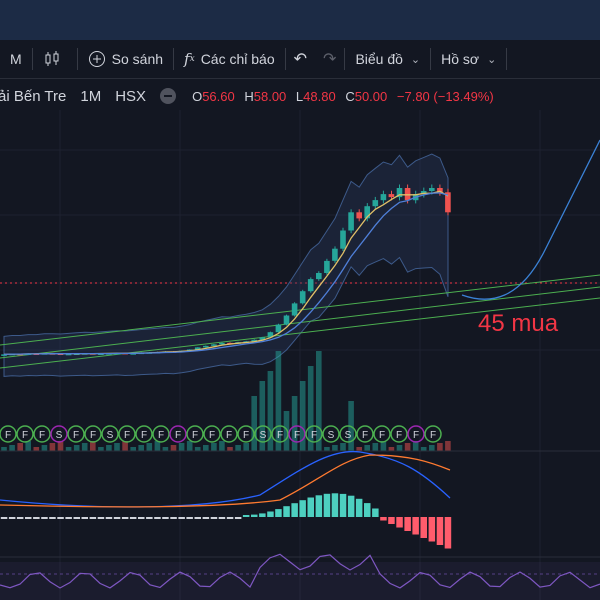  I want to click on rsi-band, so click(300, 581).